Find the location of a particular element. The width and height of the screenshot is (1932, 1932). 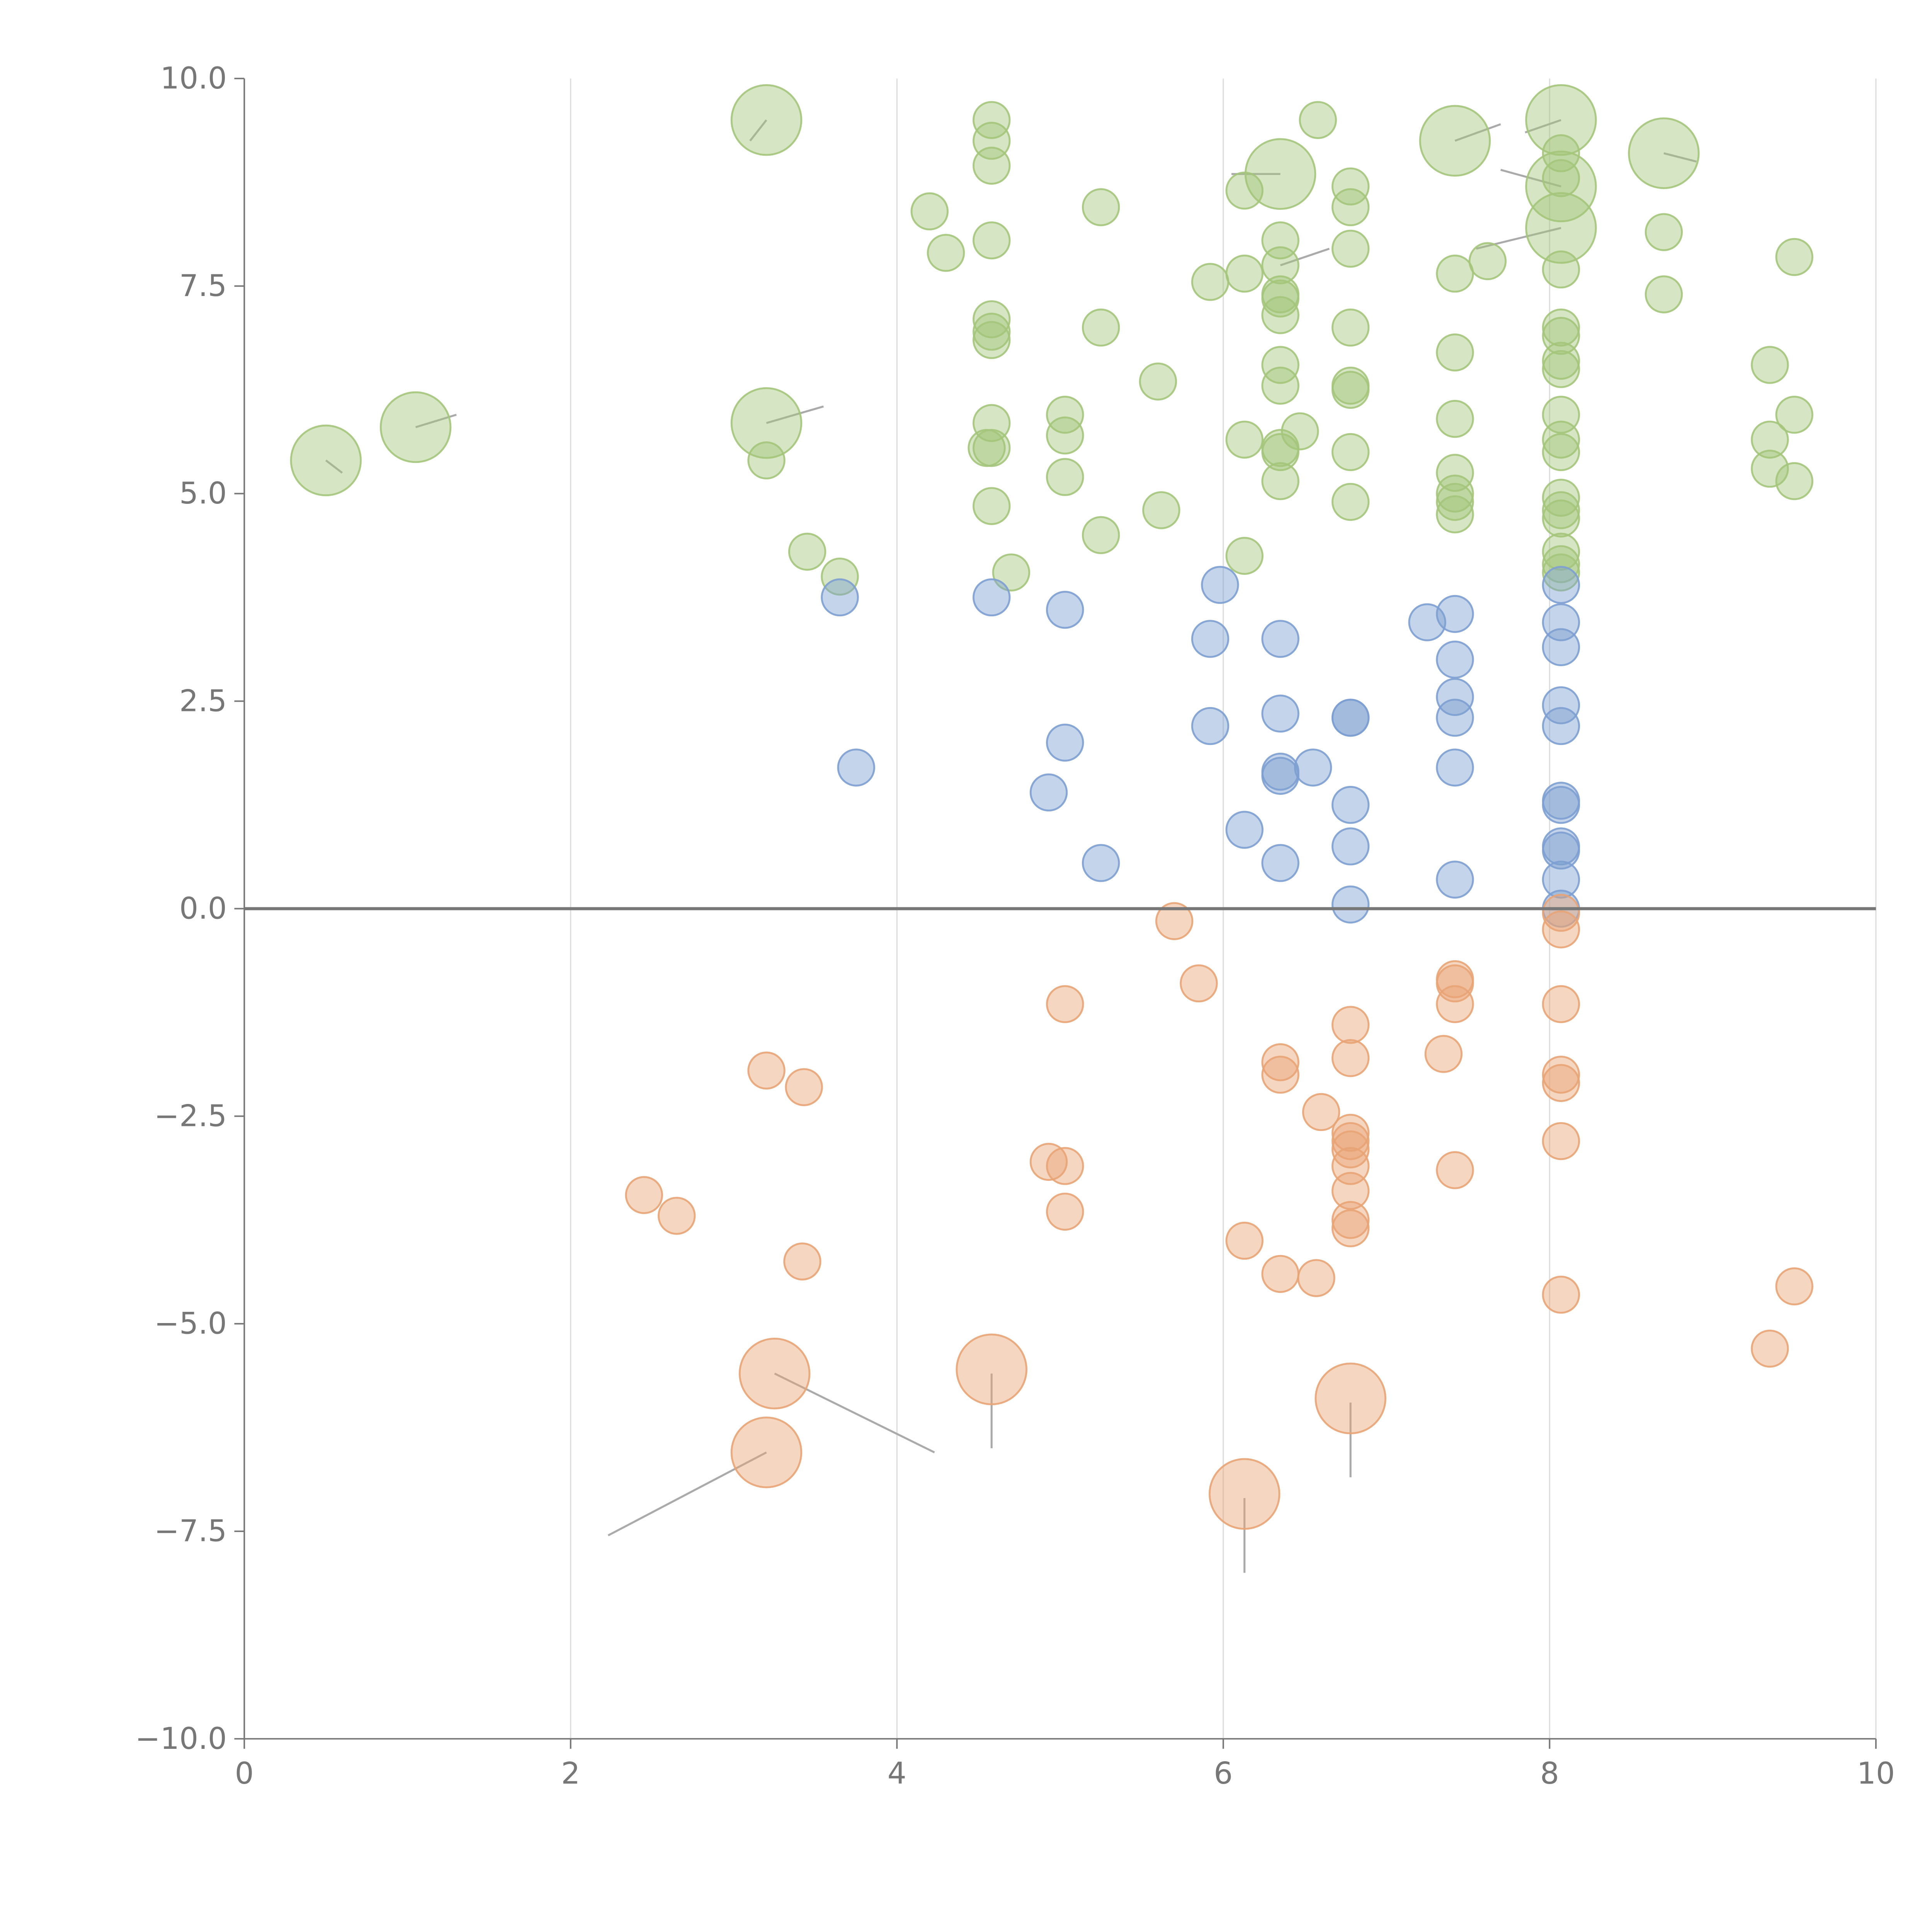

y-tick-label: −7.5 is located at coordinates (191, 1532).